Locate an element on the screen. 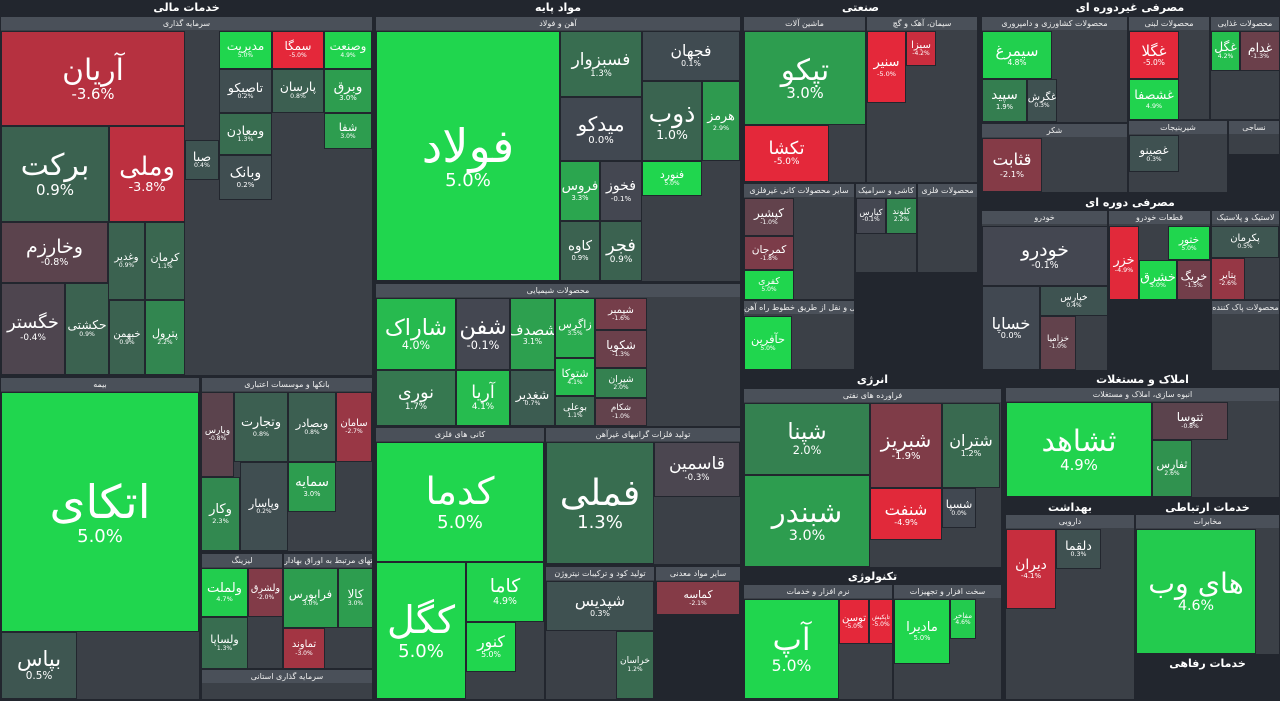 This screenshot has height=701, width=1280. stock-name: کلوند is located at coordinates (901, 211).